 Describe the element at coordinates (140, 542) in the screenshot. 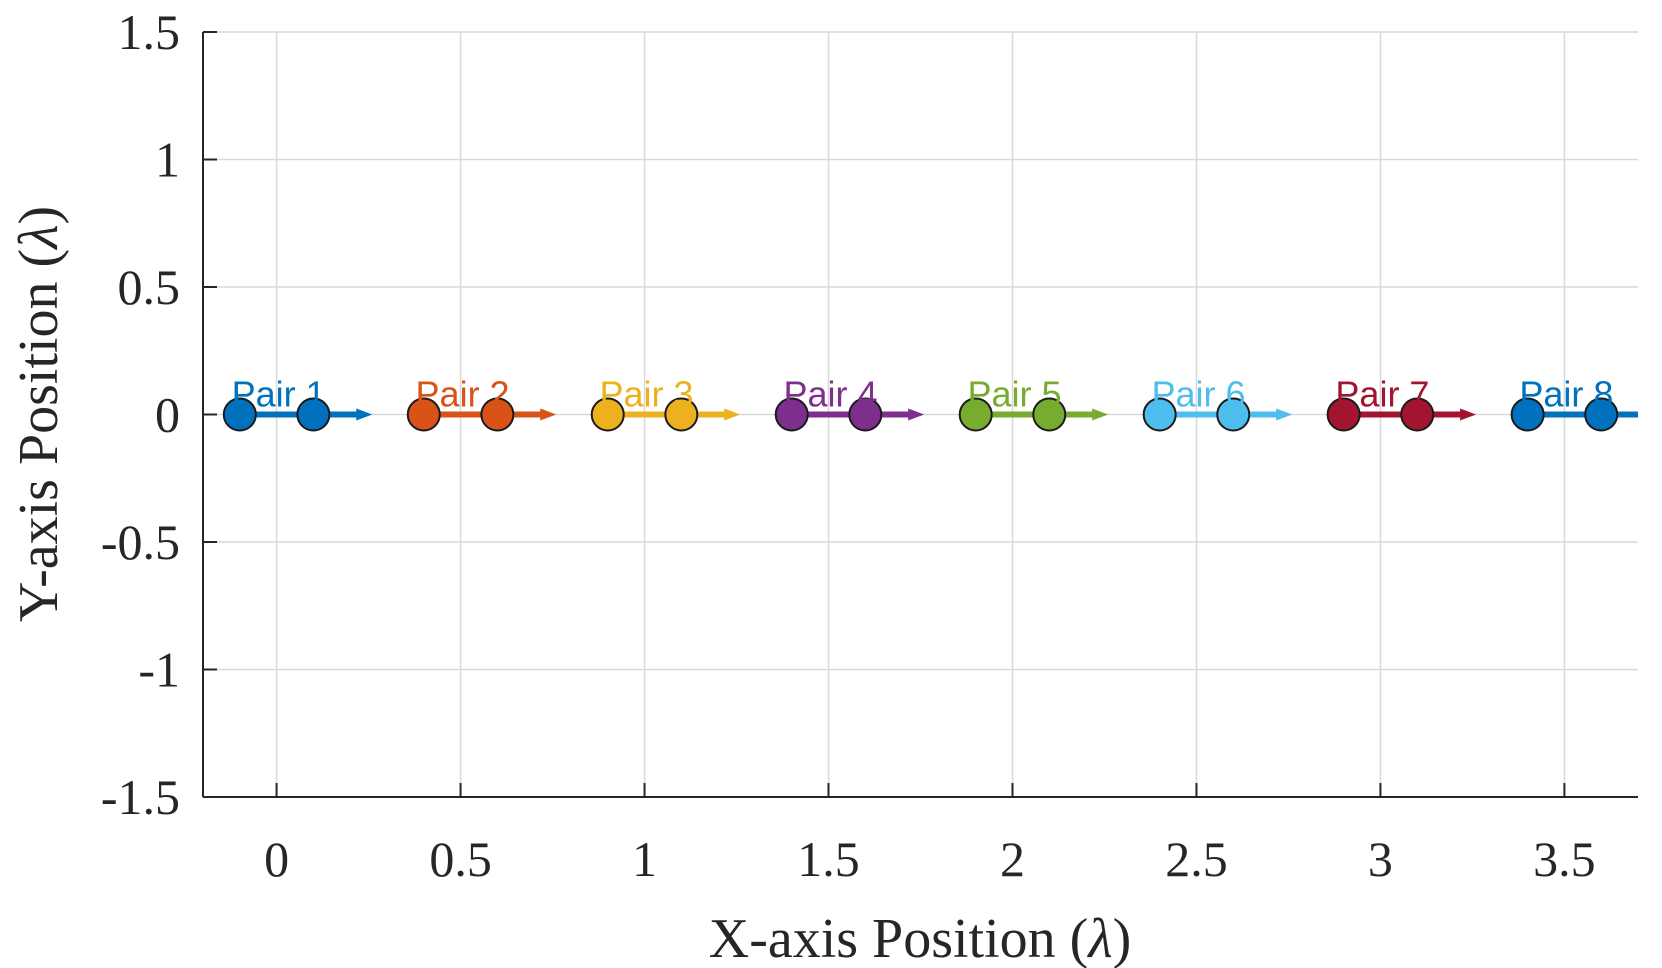

I see `y-tick-label: -0.5` at that location.